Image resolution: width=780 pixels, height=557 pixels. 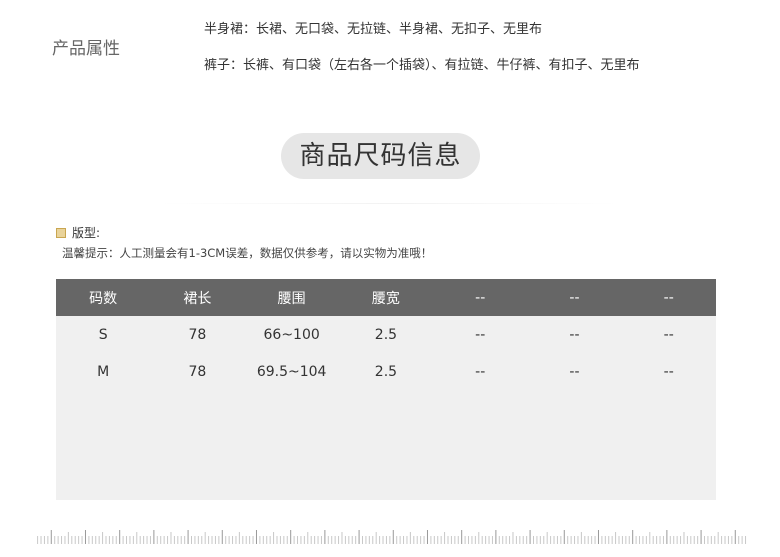 I want to click on divider, so click(x=390, y=203).